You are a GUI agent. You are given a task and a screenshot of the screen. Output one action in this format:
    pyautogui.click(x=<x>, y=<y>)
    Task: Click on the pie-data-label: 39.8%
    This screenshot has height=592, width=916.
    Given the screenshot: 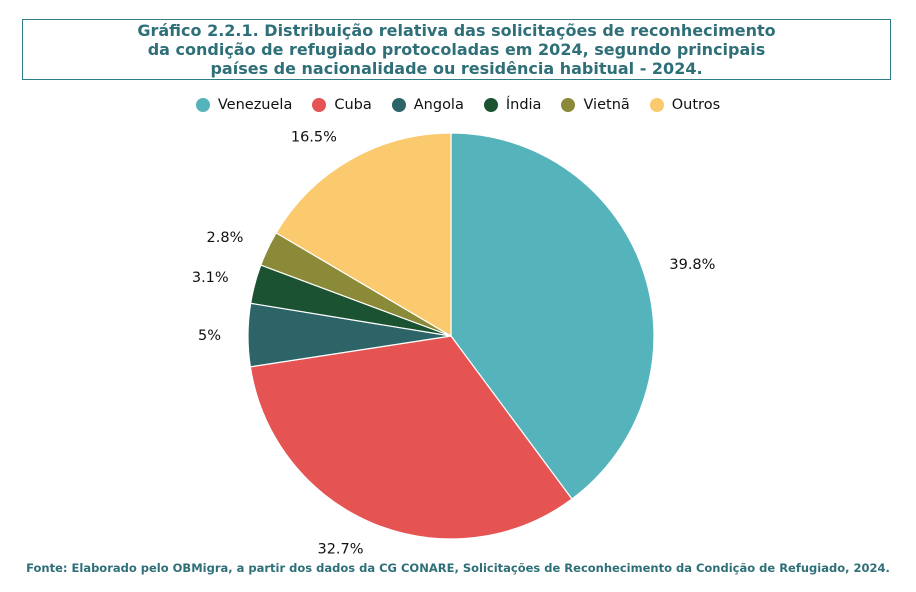 What is the action you would take?
    pyautogui.click(x=692, y=265)
    